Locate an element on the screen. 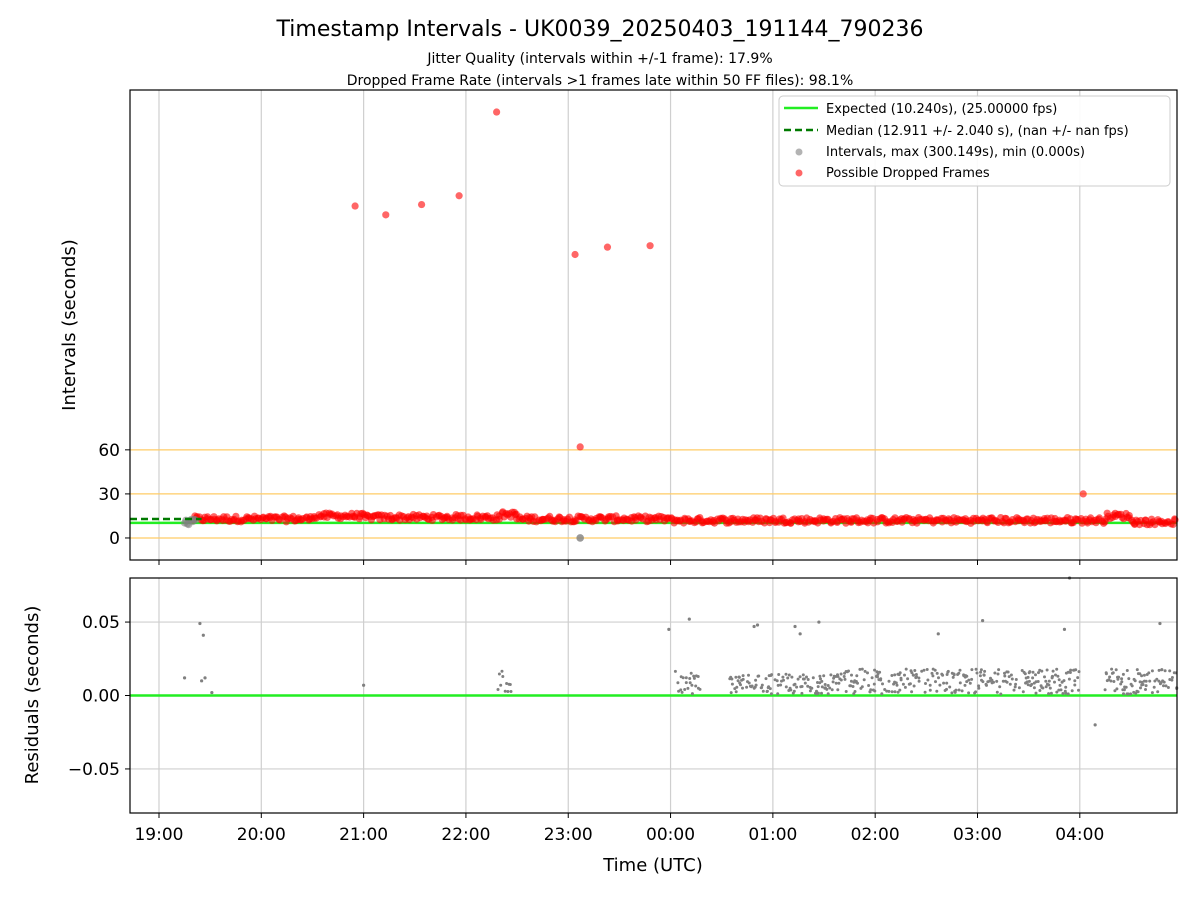  legend-box is located at coordinates (974, 141).